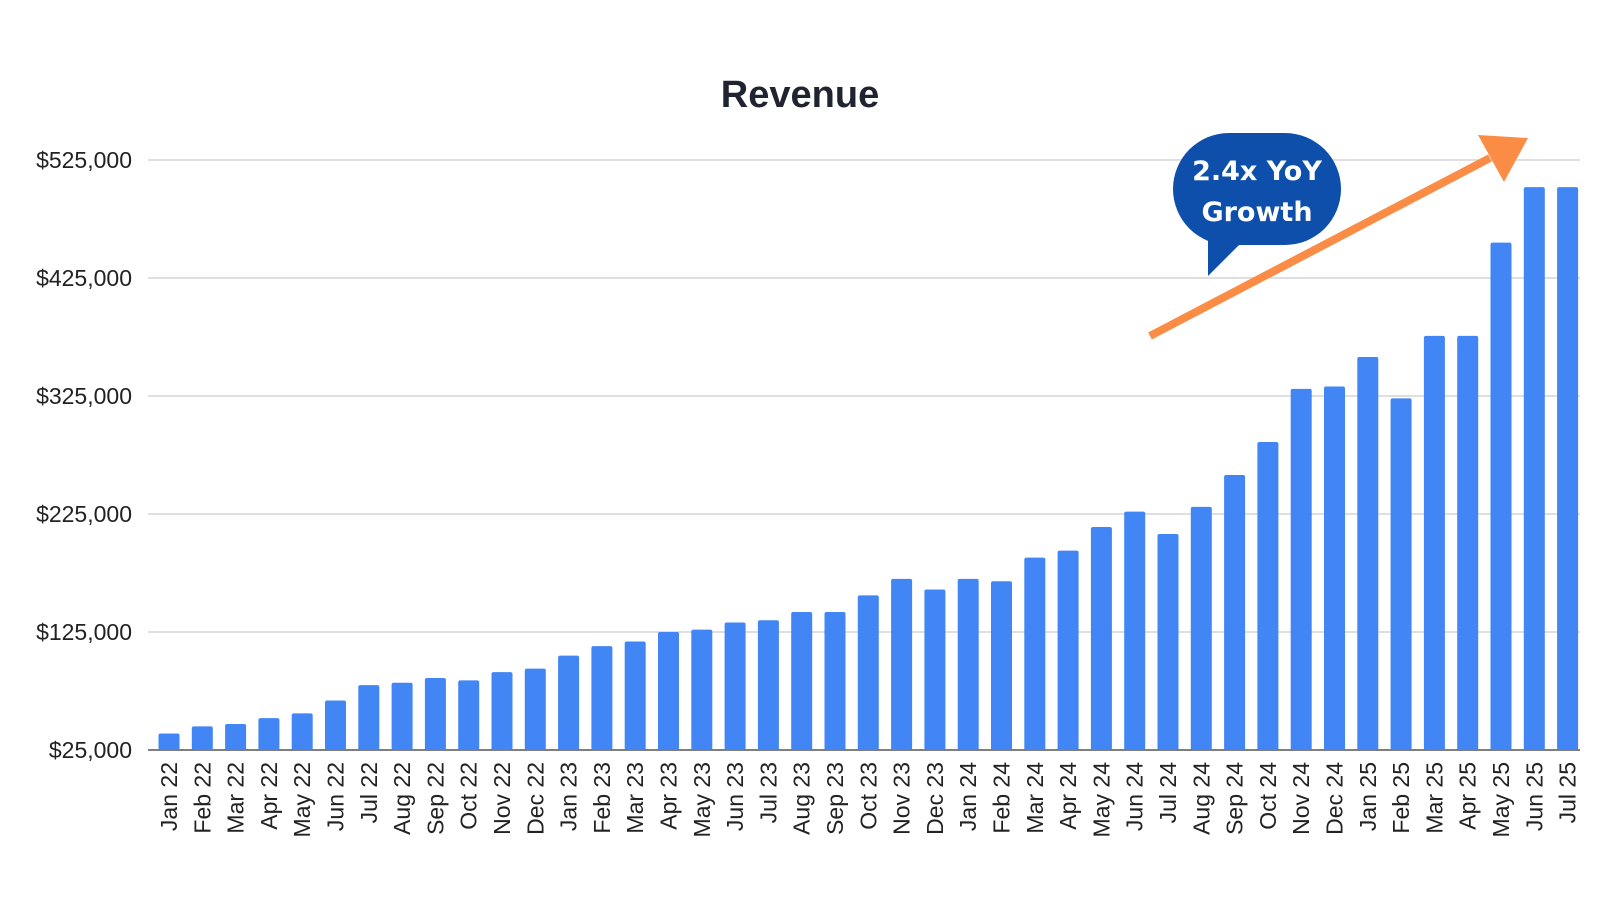 This screenshot has width=1600, height=900. I want to click on growth-arrow, so click(1338, 237).